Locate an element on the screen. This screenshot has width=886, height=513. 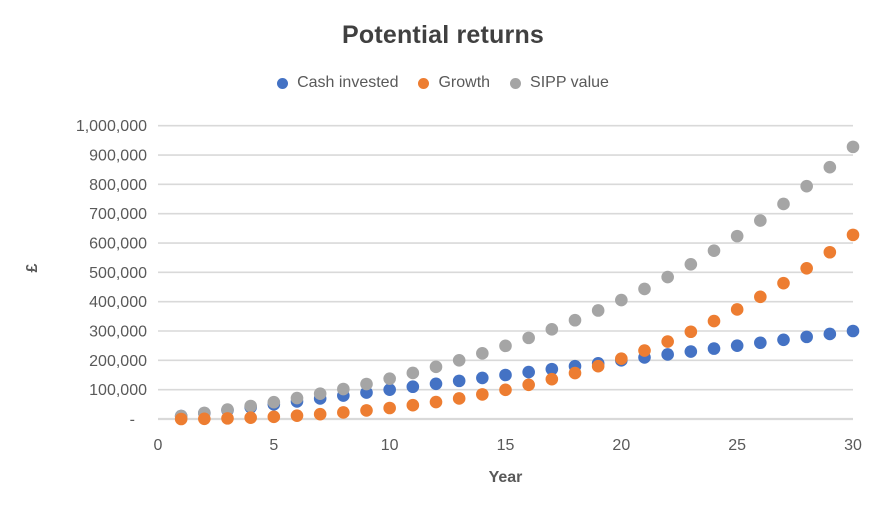
x-tick-label: 0 is located at coordinates (158, 445).